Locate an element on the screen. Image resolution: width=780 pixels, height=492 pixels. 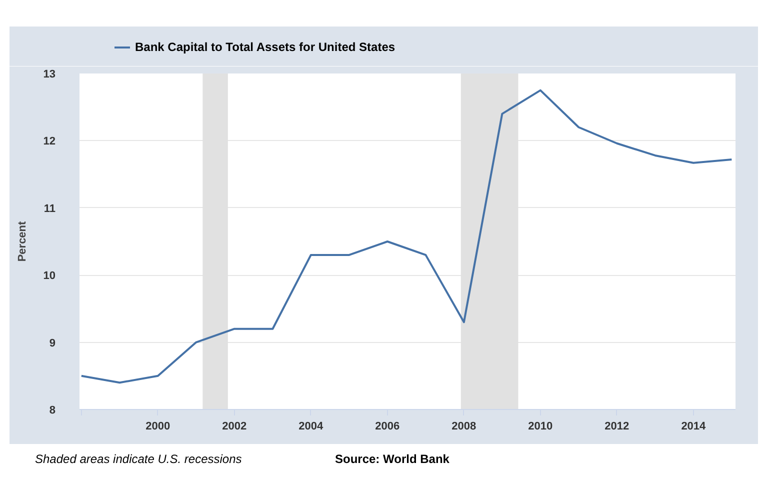
source-note: Source: World Bank is located at coordinates (392, 459).